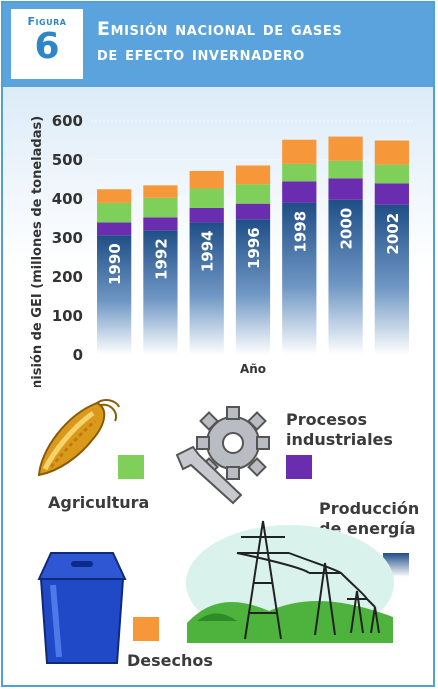  Describe the element at coordinates (67, 121) in the screenshot. I see `y-tick-label: 600` at that location.